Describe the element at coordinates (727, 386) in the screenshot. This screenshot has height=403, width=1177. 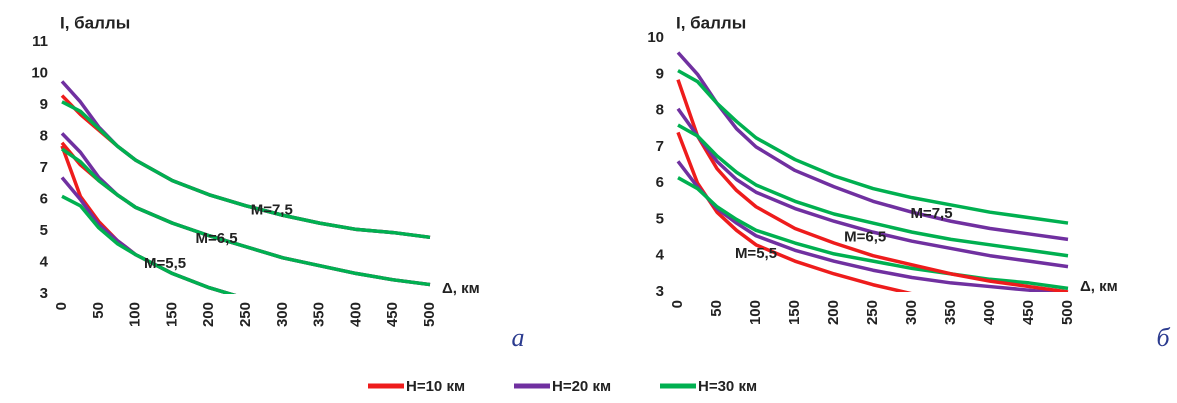
I see `legend-label: H=30 км` at that location.